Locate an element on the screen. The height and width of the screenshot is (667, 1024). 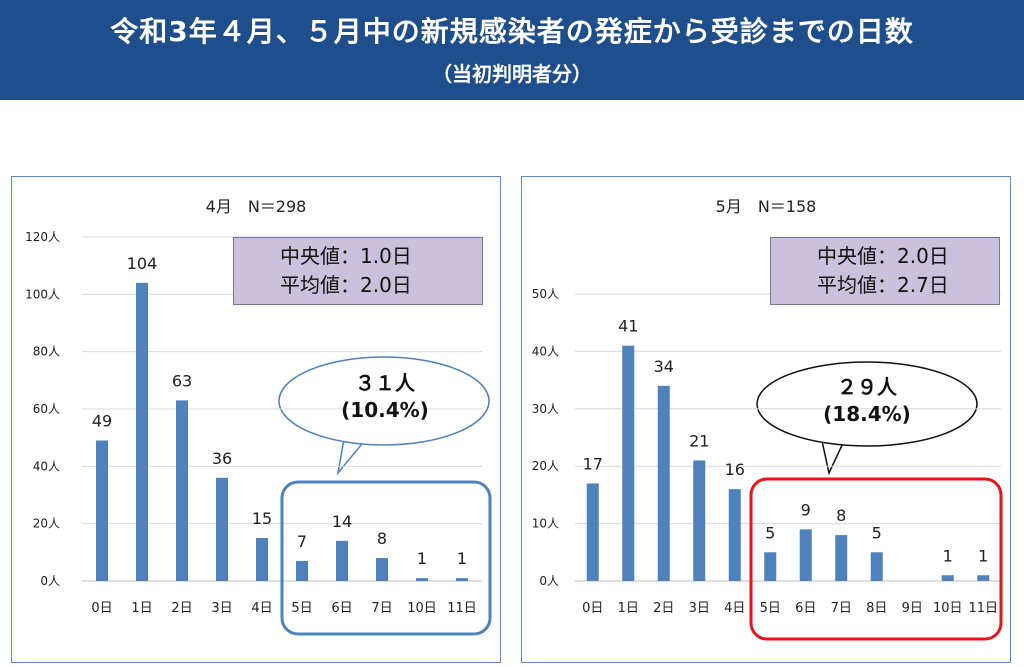
may-data-label: 17 is located at coordinates (593, 463).